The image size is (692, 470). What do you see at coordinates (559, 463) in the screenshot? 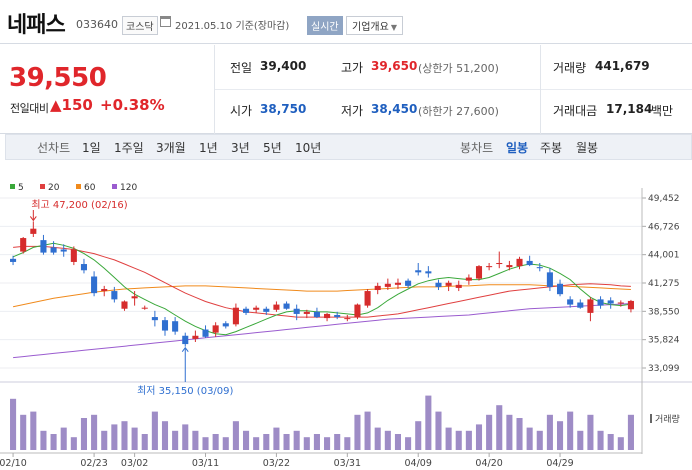
I see `x-tick-label: 04/29` at bounding box center [559, 463].